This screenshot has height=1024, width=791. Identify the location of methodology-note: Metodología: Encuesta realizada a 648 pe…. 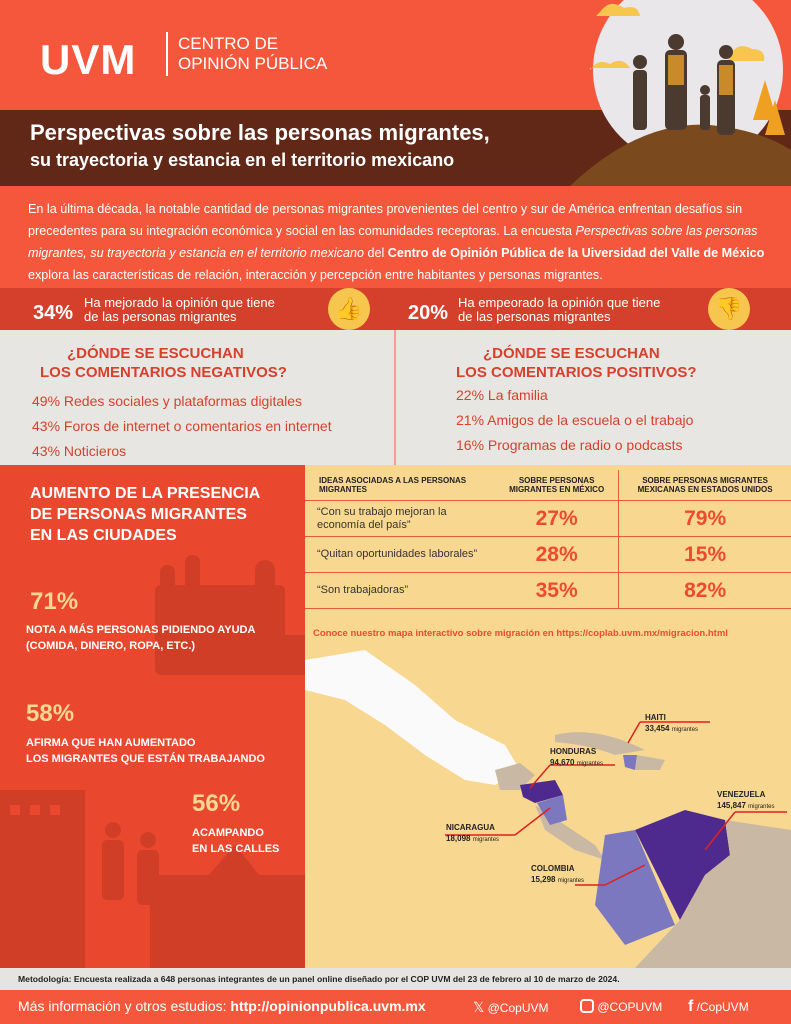
(395, 979).